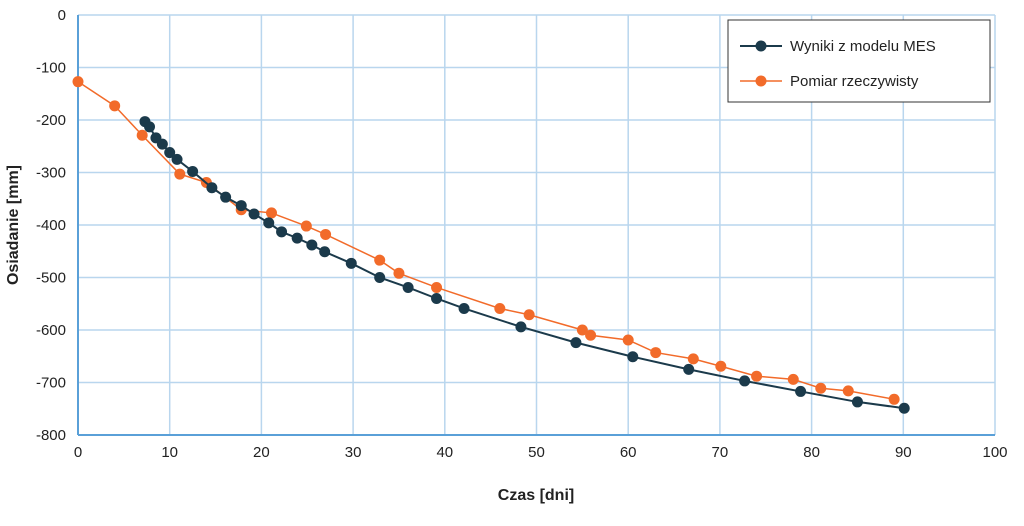  Describe the element at coordinates (628, 452) in the screenshot. I see `x-tick-label: 60` at that location.